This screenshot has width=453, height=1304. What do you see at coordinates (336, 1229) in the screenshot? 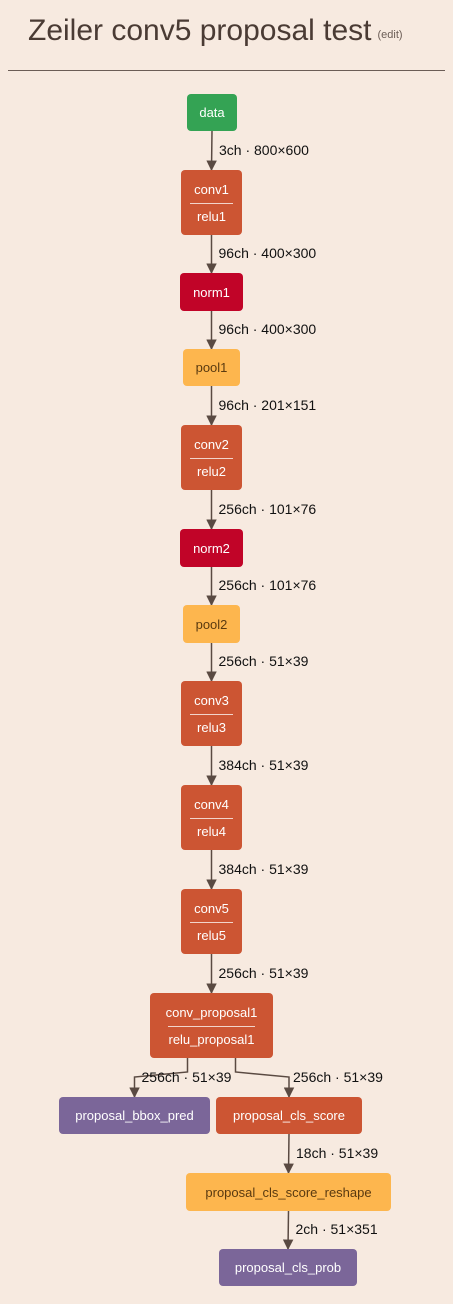
I see `edge-label: 2ch · 51×351` at bounding box center [336, 1229].